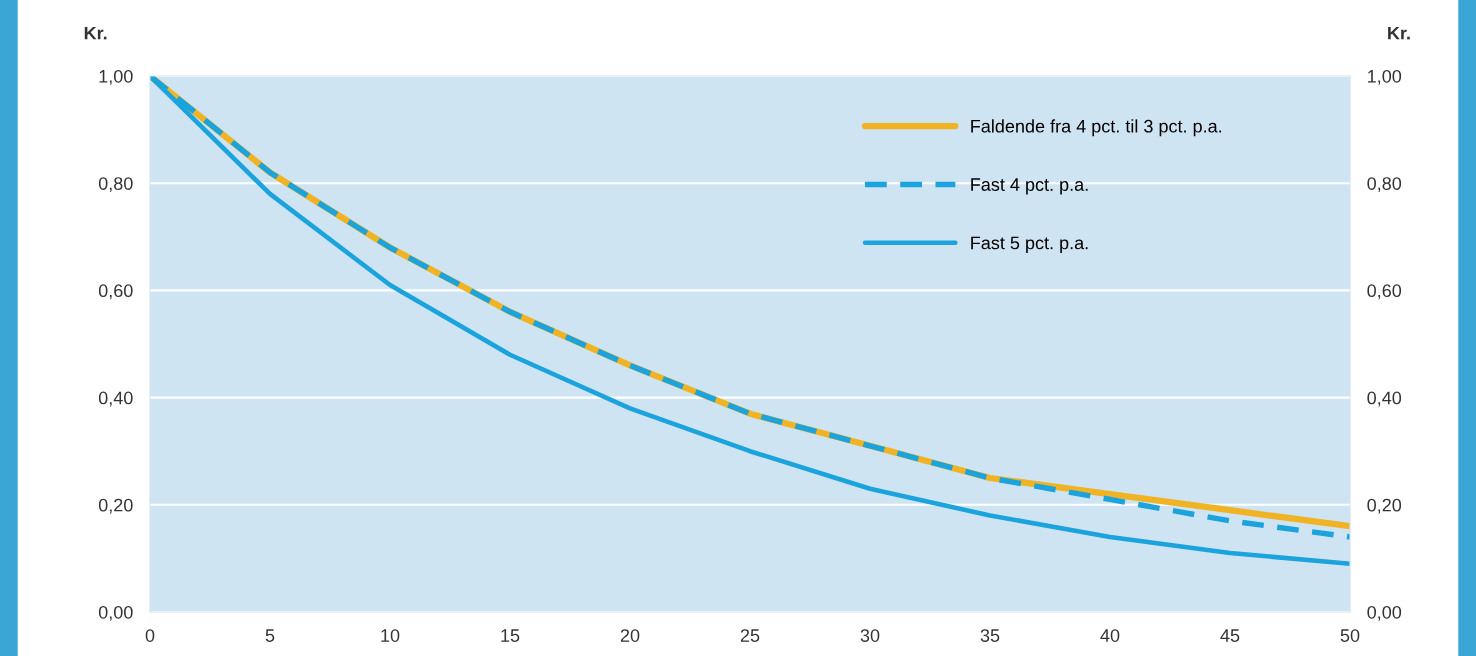  Describe the element at coordinates (1384, 613) in the screenshot. I see `y2-tick-label: 0,00` at that location.